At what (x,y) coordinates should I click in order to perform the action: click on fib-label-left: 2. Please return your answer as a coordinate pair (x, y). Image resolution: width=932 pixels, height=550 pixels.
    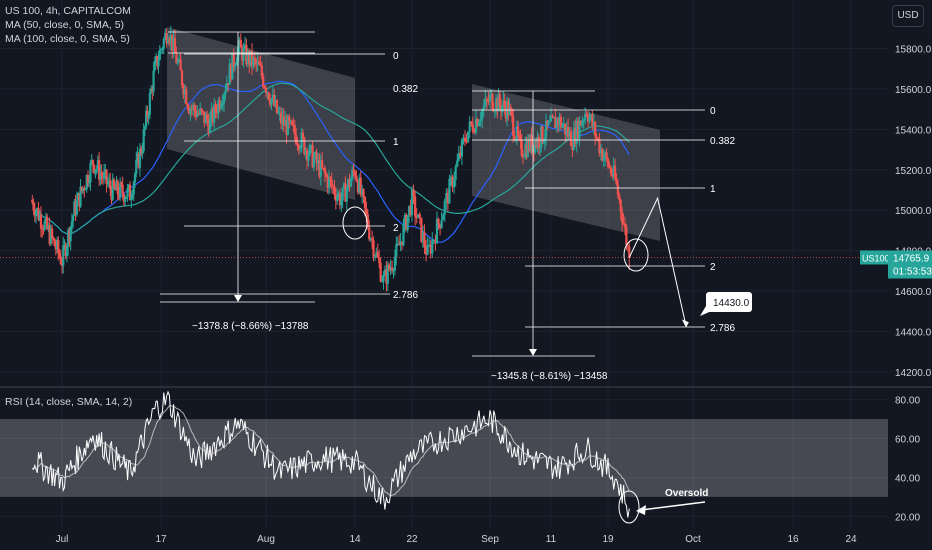
    Looking at the image, I should click on (396, 228).